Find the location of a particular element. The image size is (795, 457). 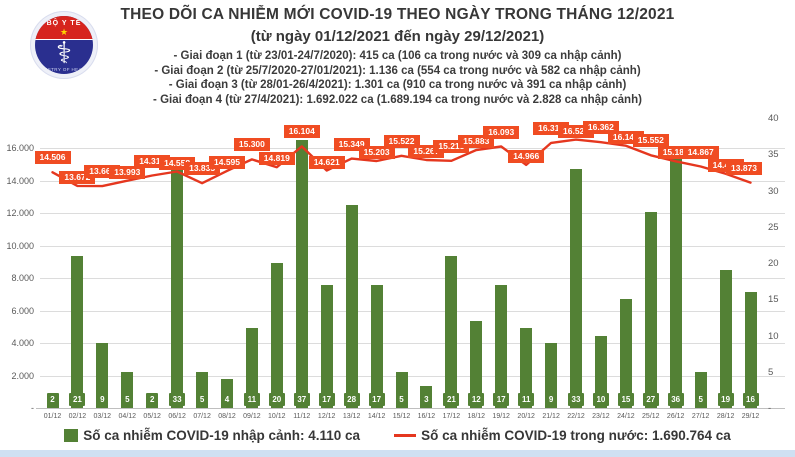

x-tick-label: 26/12 is located at coordinates (675, 416).